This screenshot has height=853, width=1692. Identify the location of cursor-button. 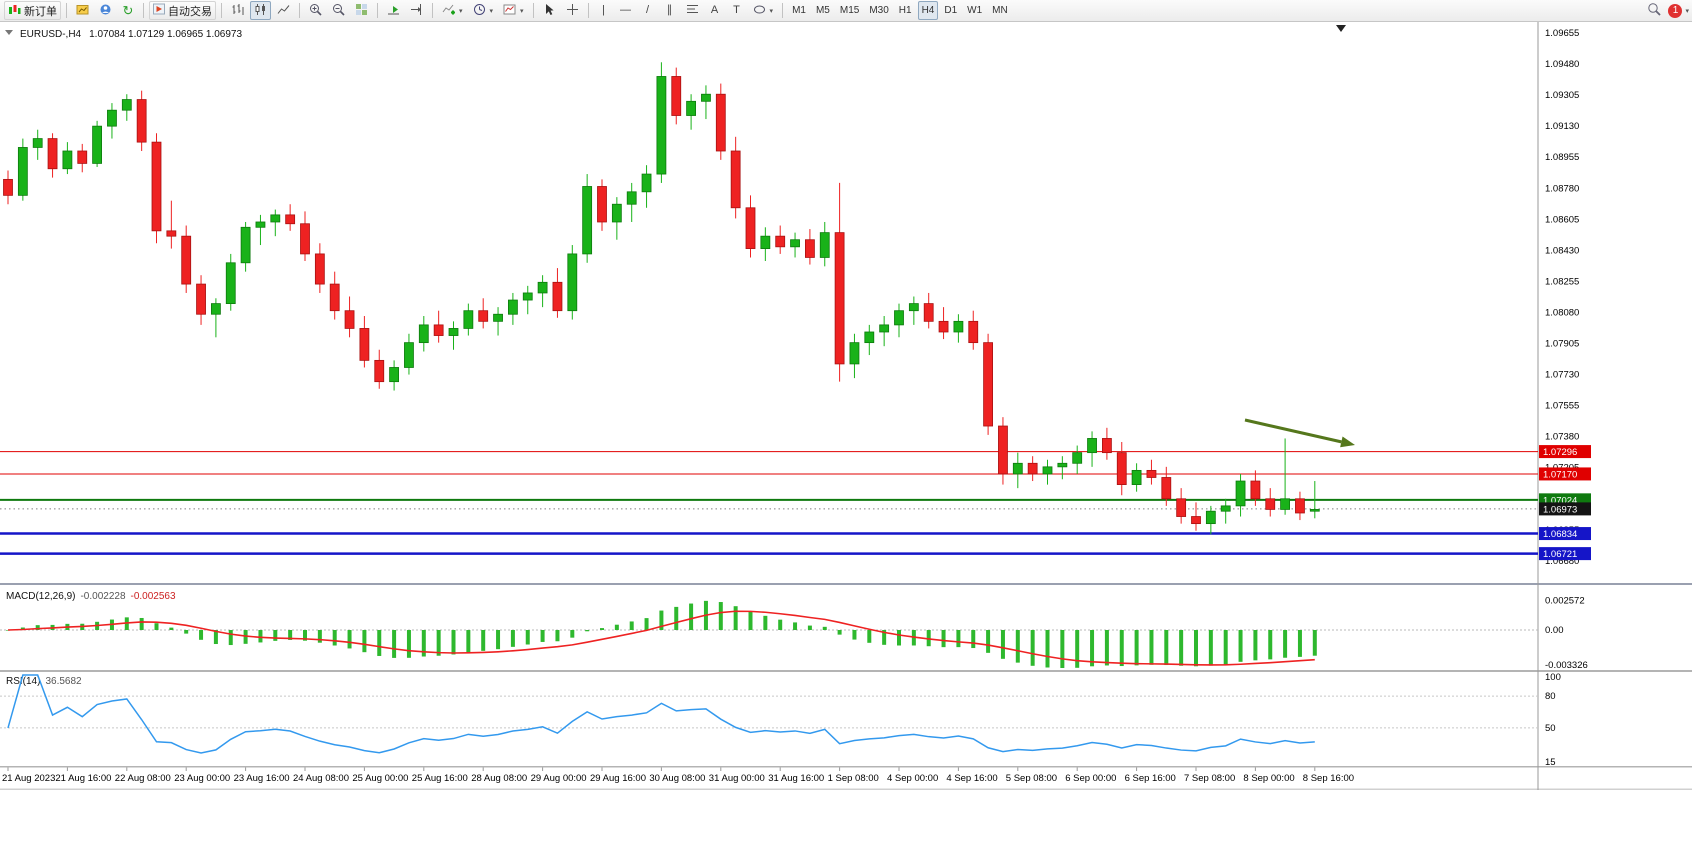
(549, 10).